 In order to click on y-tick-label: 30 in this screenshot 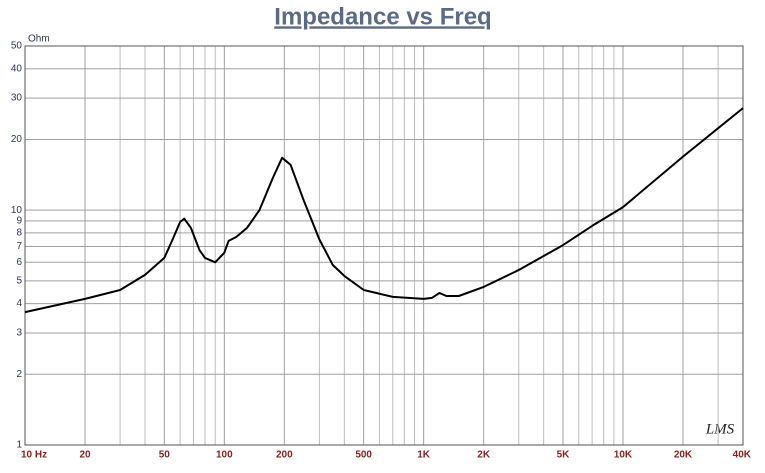, I will do `click(17, 98)`.